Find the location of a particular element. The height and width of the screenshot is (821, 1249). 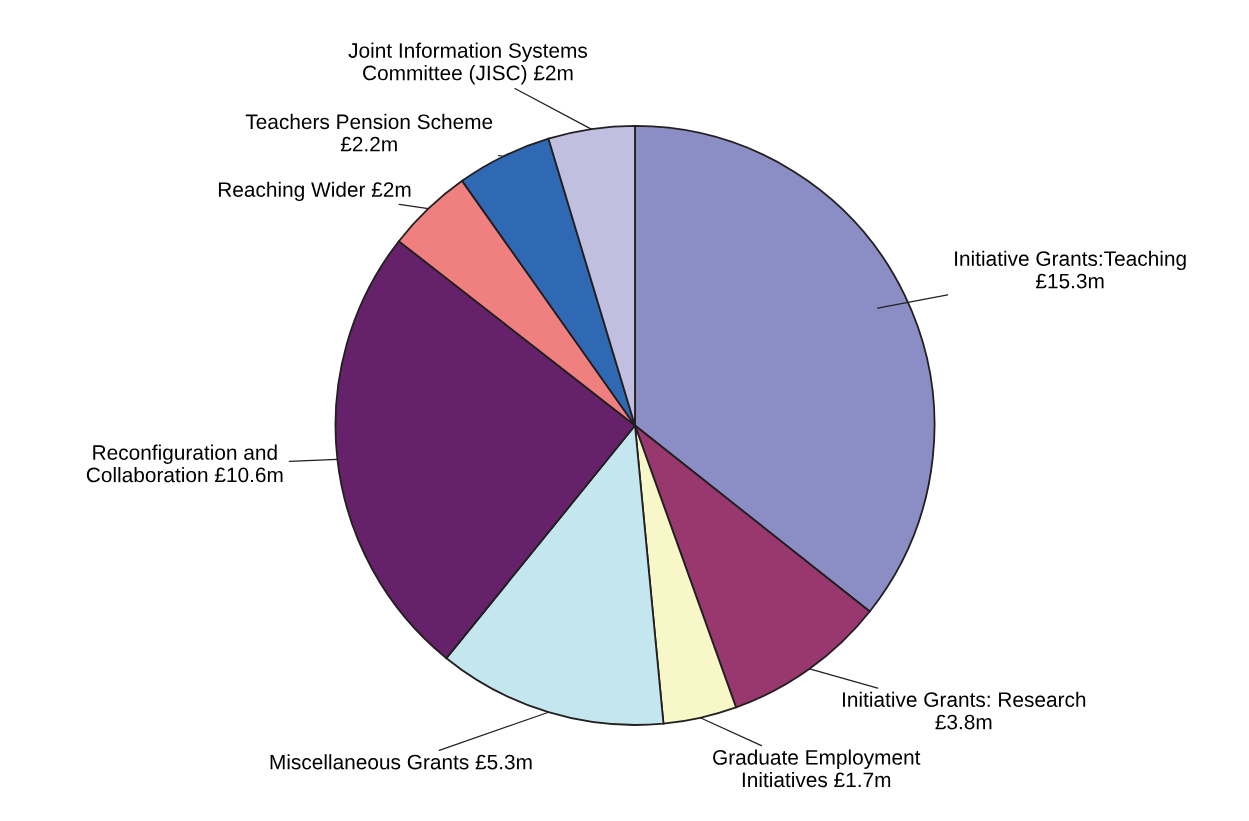

slice-label: Joint Information Systems Committee (JISC) £2m is located at coordinates (468, 63).